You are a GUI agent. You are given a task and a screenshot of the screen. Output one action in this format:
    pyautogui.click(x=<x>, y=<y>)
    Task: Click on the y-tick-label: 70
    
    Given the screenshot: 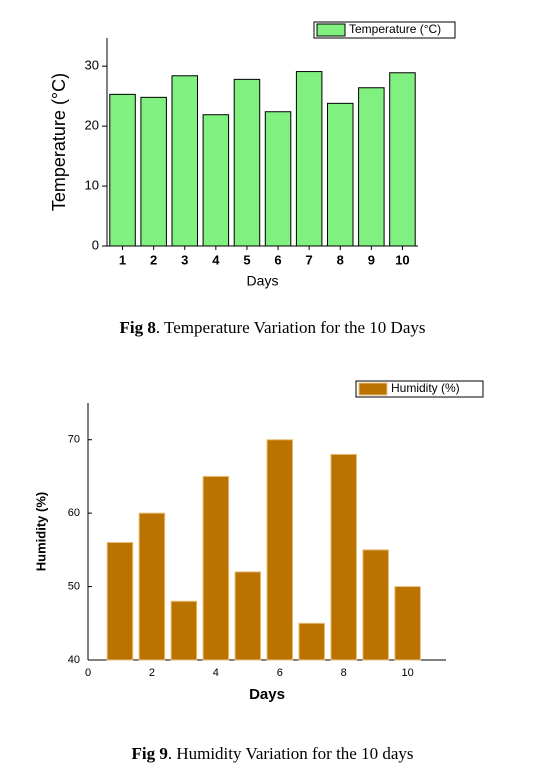 What is the action you would take?
    pyautogui.click(x=74, y=440)
    